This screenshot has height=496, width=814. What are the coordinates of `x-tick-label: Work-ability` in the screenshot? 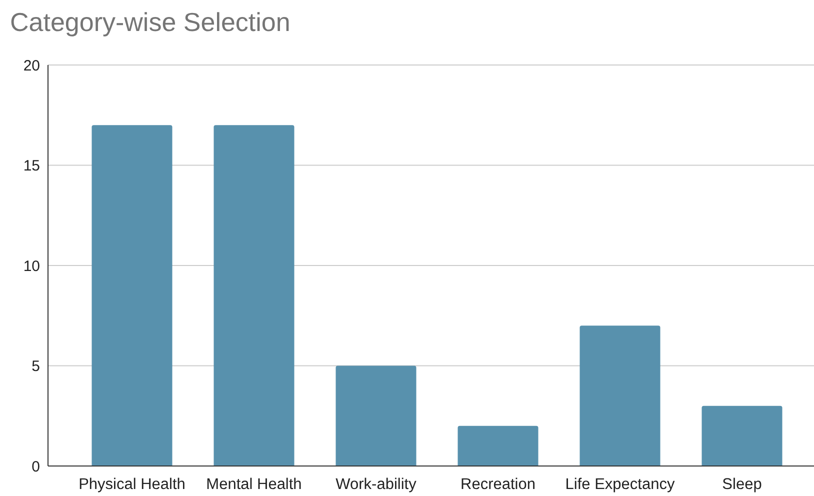 It's located at (376, 484).